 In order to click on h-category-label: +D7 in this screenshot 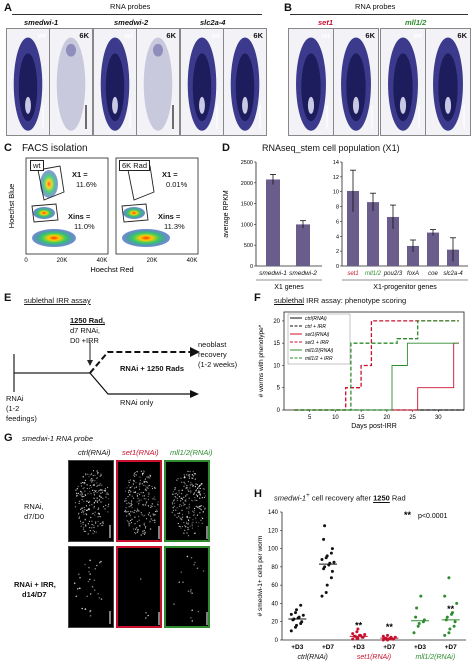, I will do `click(389, 647)`.